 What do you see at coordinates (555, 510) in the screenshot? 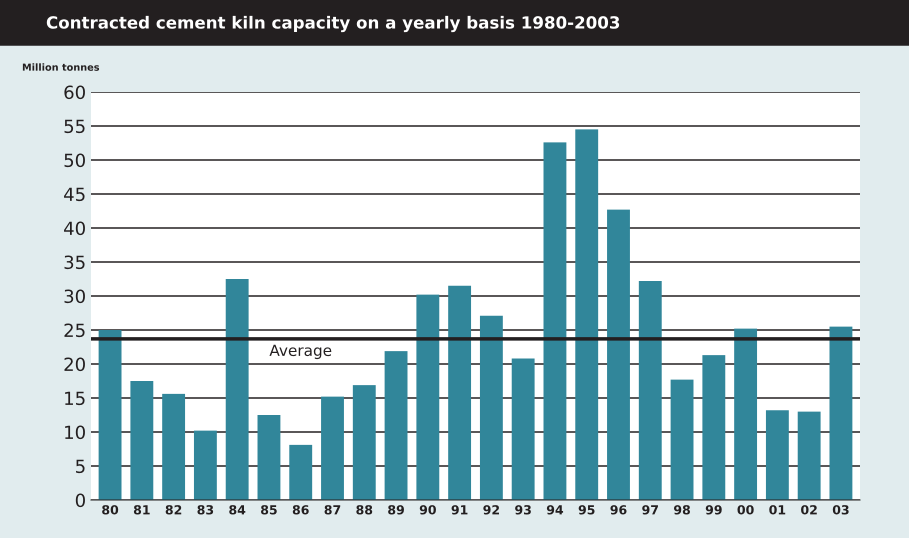
I see `x-tick-label: 94` at bounding box center [555, 510].